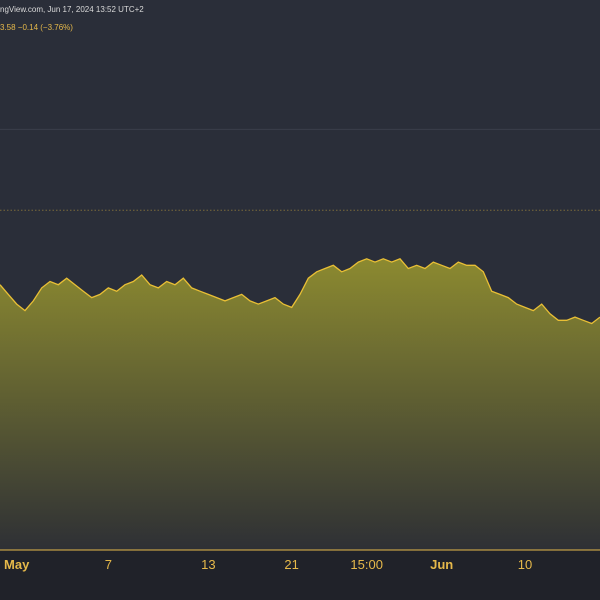  Describe the element at coordinates (17, 564) in the screenshot. I see `x-tick-label: May` at that location.